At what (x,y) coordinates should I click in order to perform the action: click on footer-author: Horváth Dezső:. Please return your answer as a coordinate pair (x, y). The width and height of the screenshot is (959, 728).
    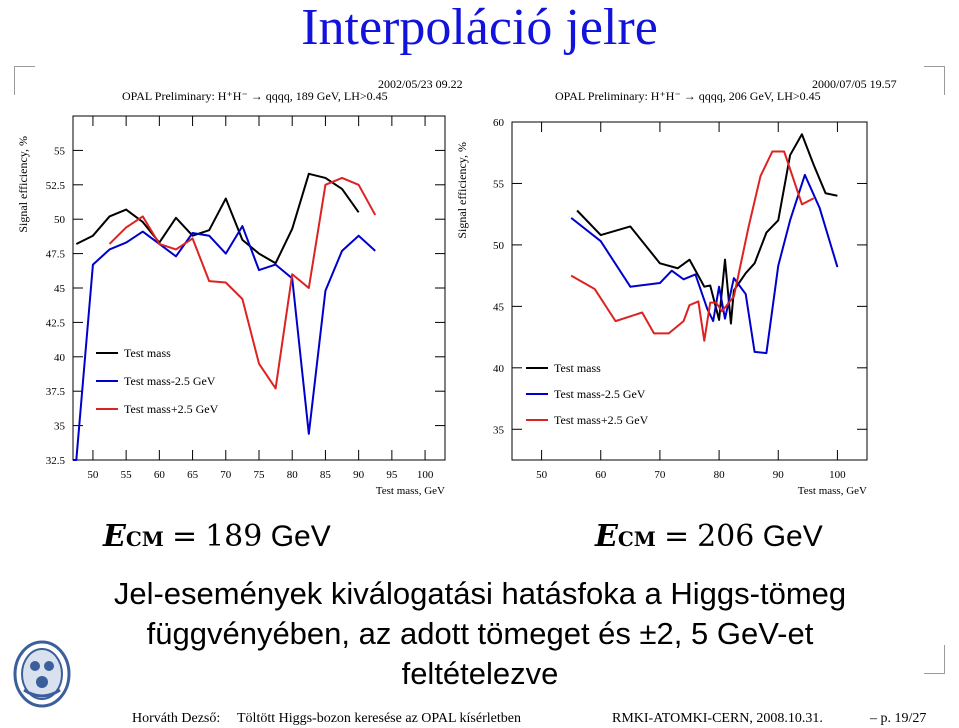
    Looking at the image, I should click on (176, 718).